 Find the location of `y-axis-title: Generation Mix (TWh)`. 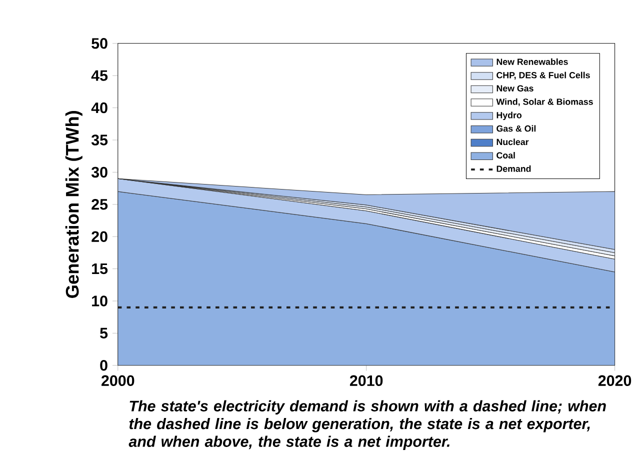

y-axis-title: Generation Mix (TWh) is located at coordinates (73, 204).